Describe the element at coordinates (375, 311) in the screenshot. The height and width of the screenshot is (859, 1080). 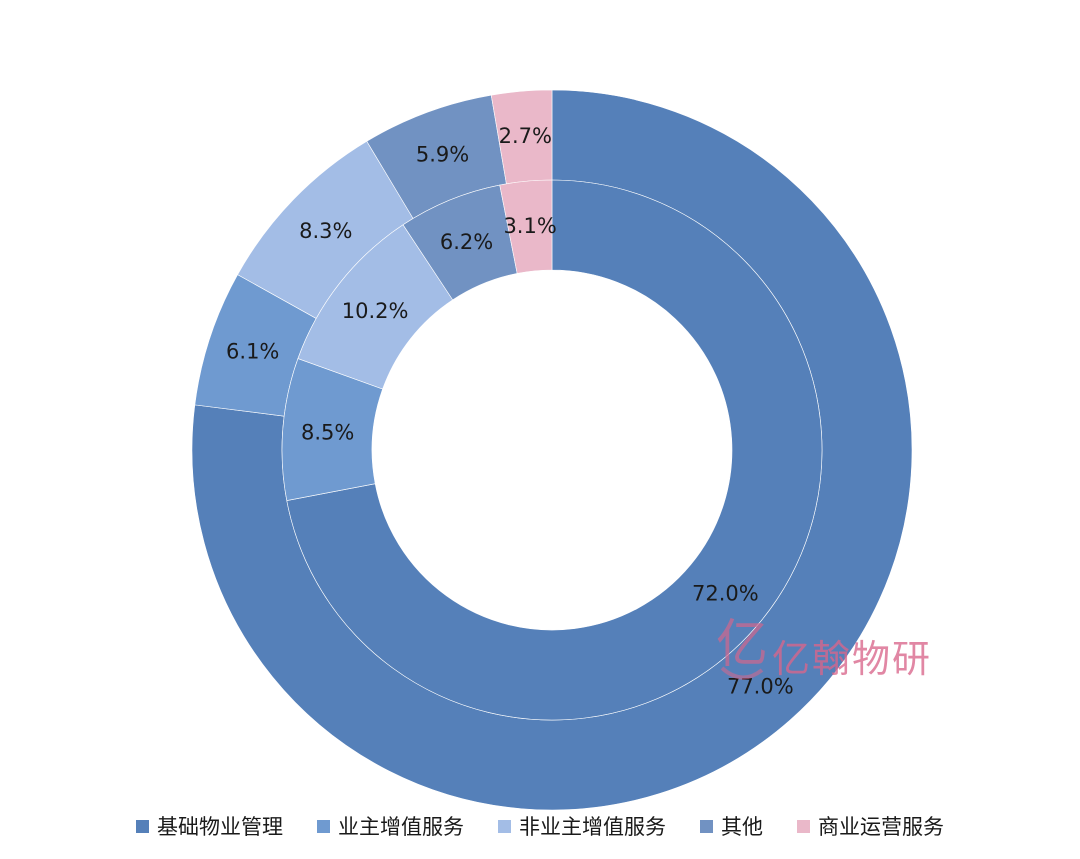
I see `inner-ring-label-2: 10.2%` at that location.